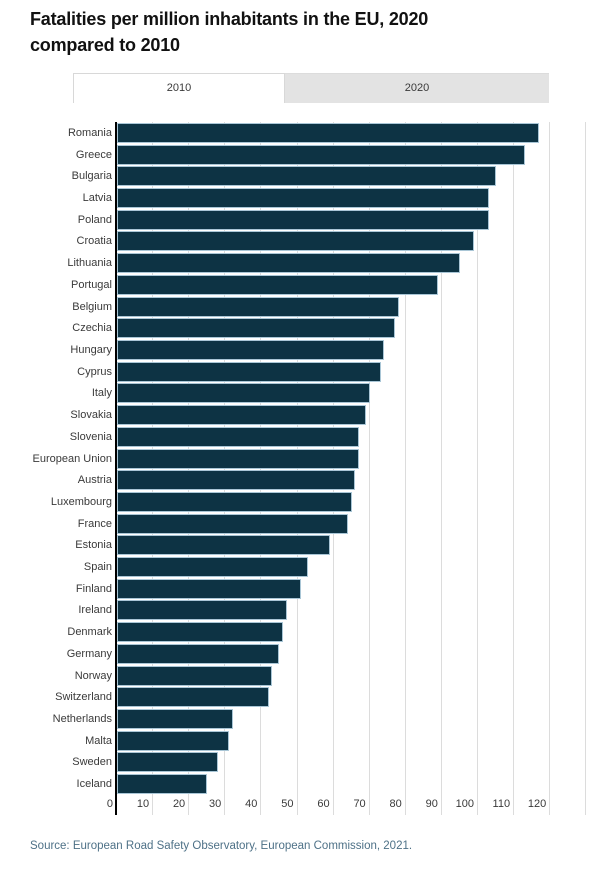 Image resolution: width=616 pixels, height=873 pixels. Describe the element at coordinates (90, 436) in the screenshot. I see `bar-label: Slovenia` at that location.